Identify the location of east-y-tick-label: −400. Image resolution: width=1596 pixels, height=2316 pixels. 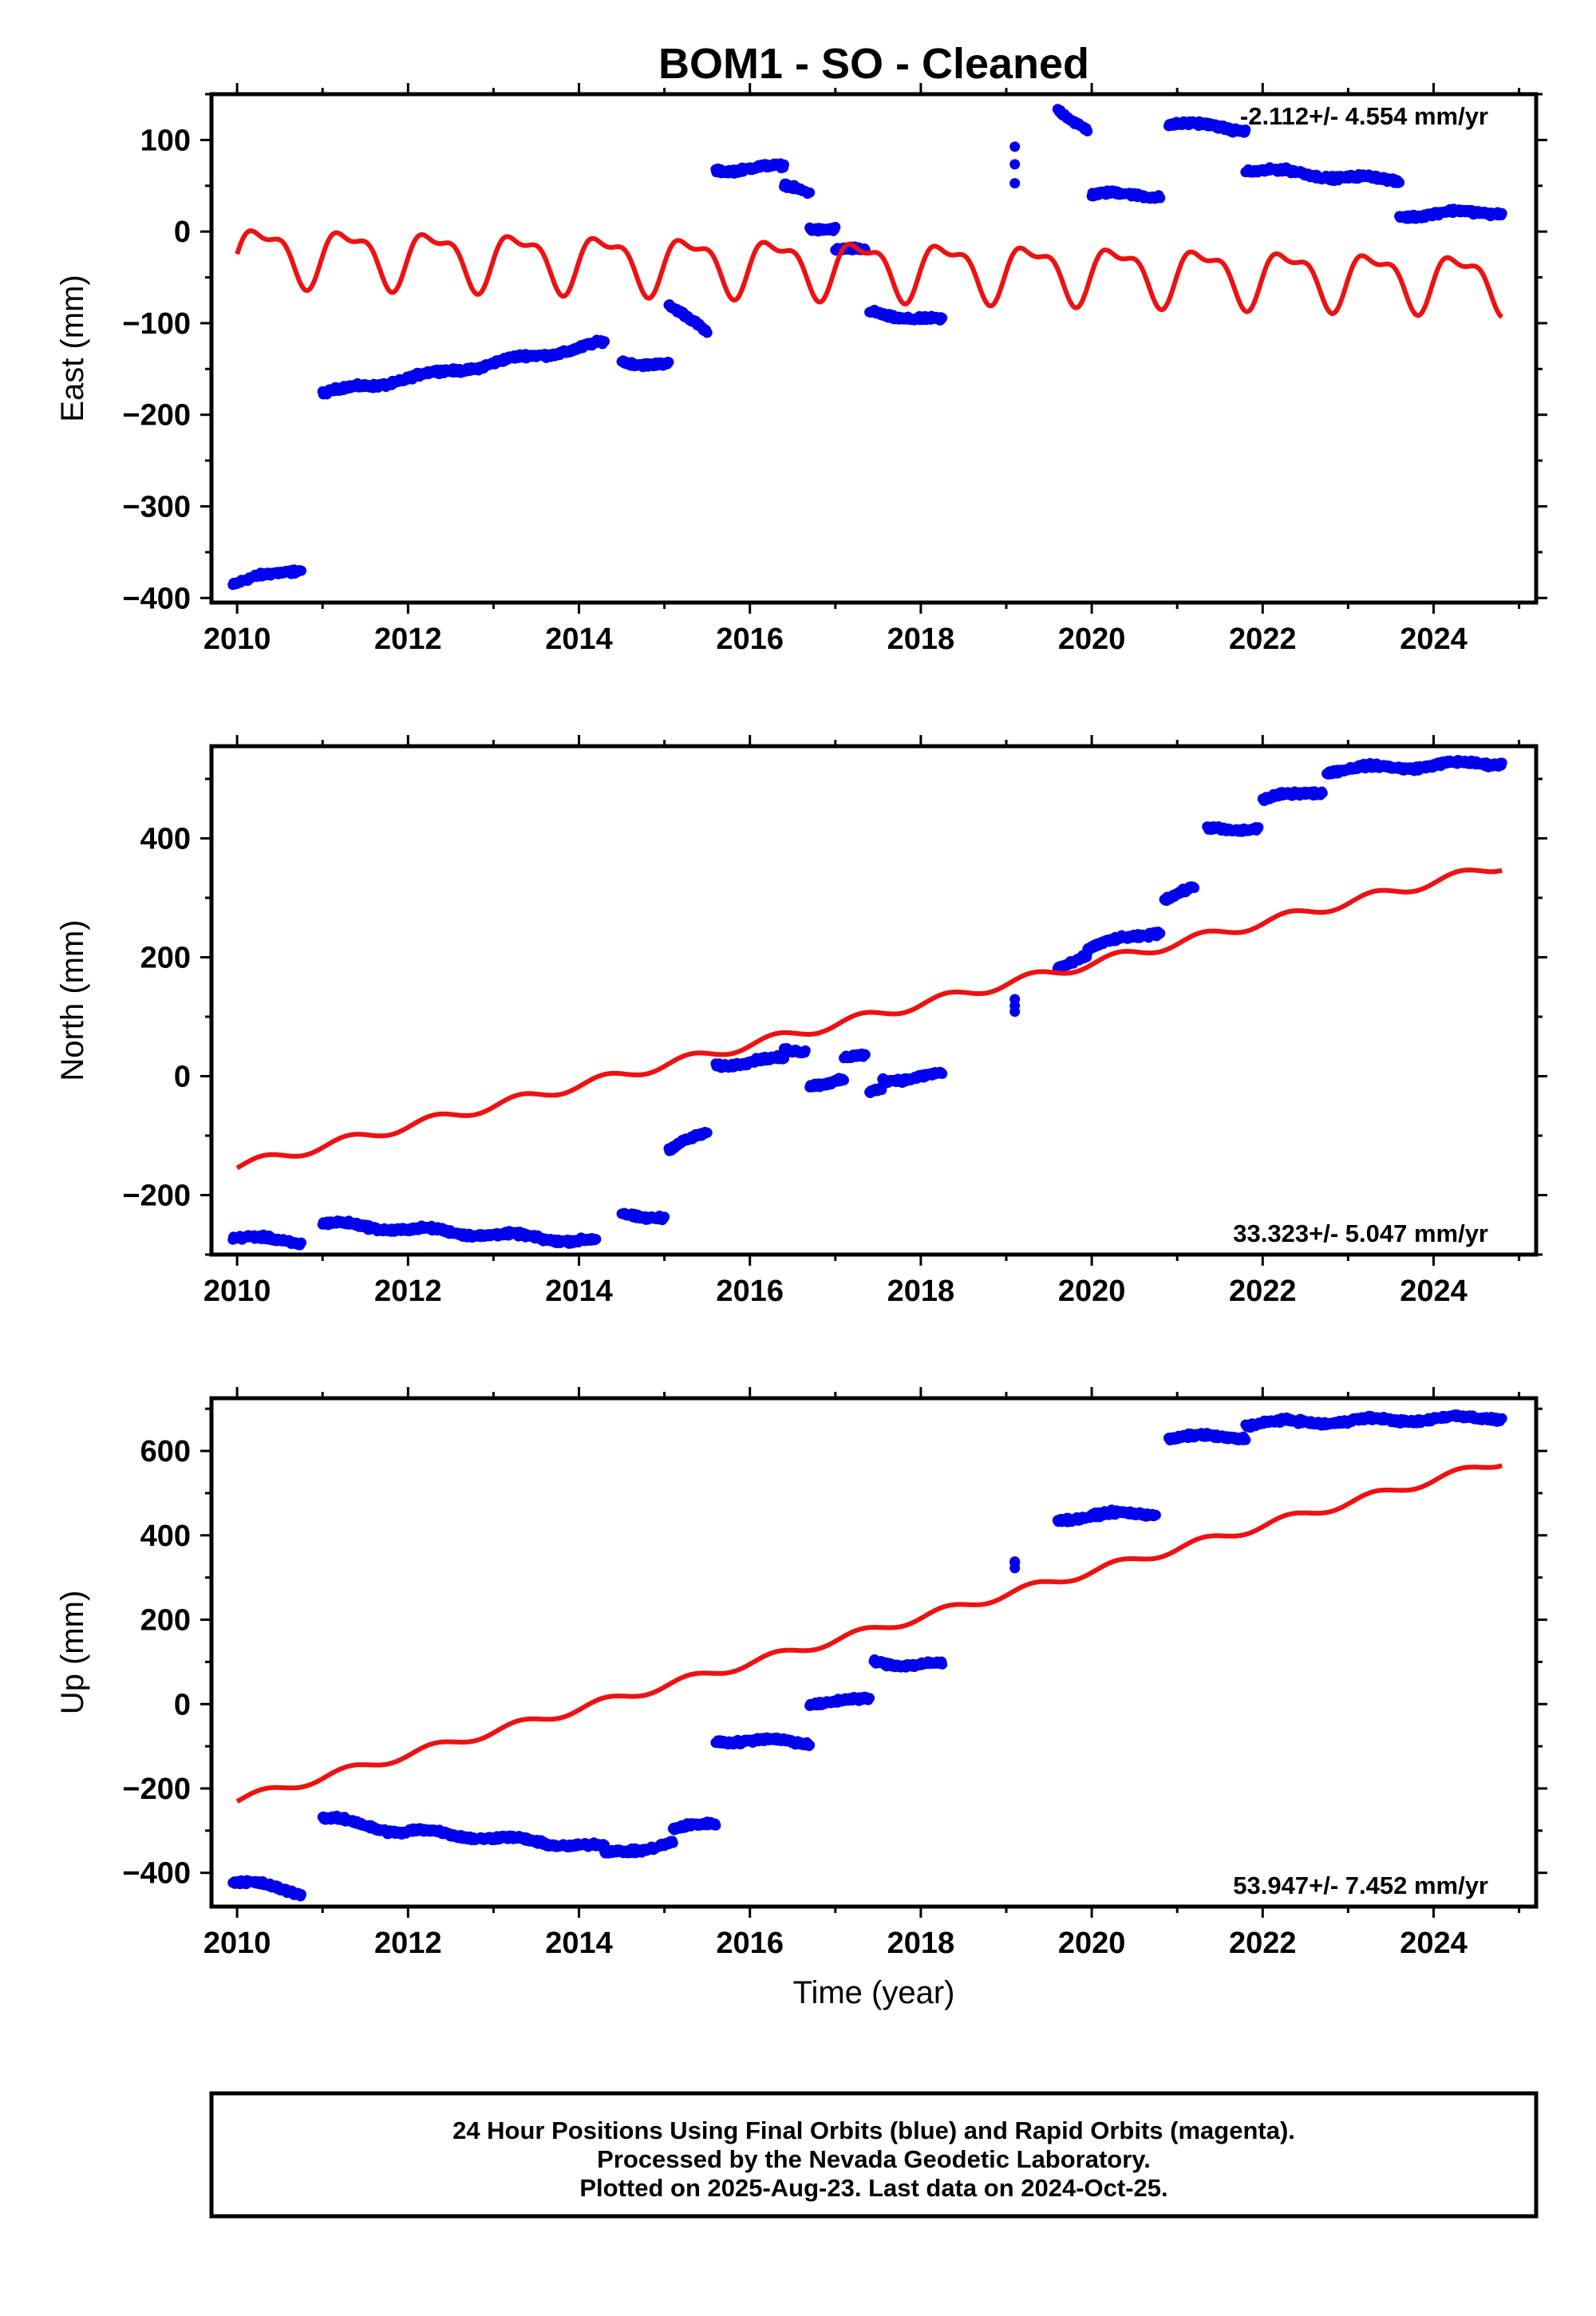
(156, 598).